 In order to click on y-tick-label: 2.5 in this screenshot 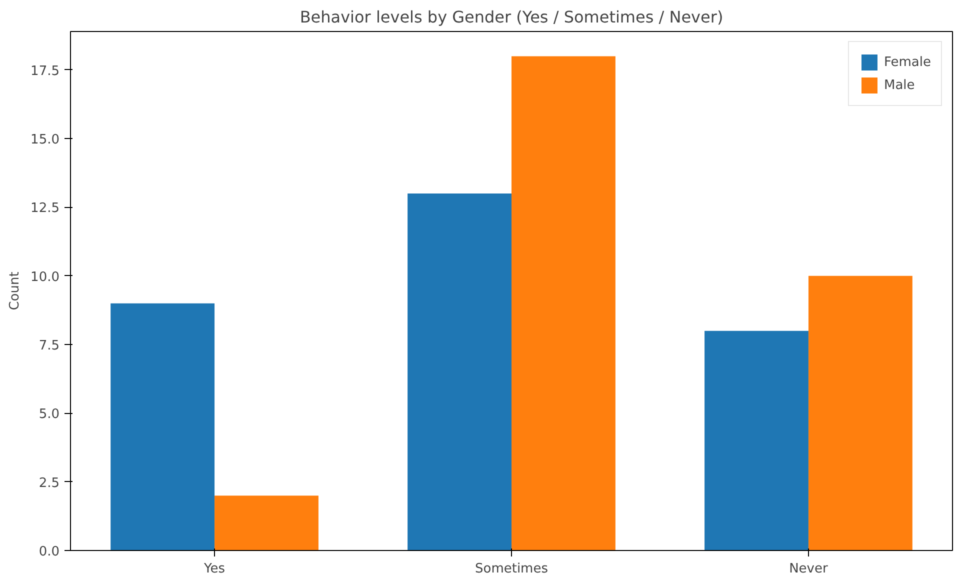, I will do `click(49, 483)`.